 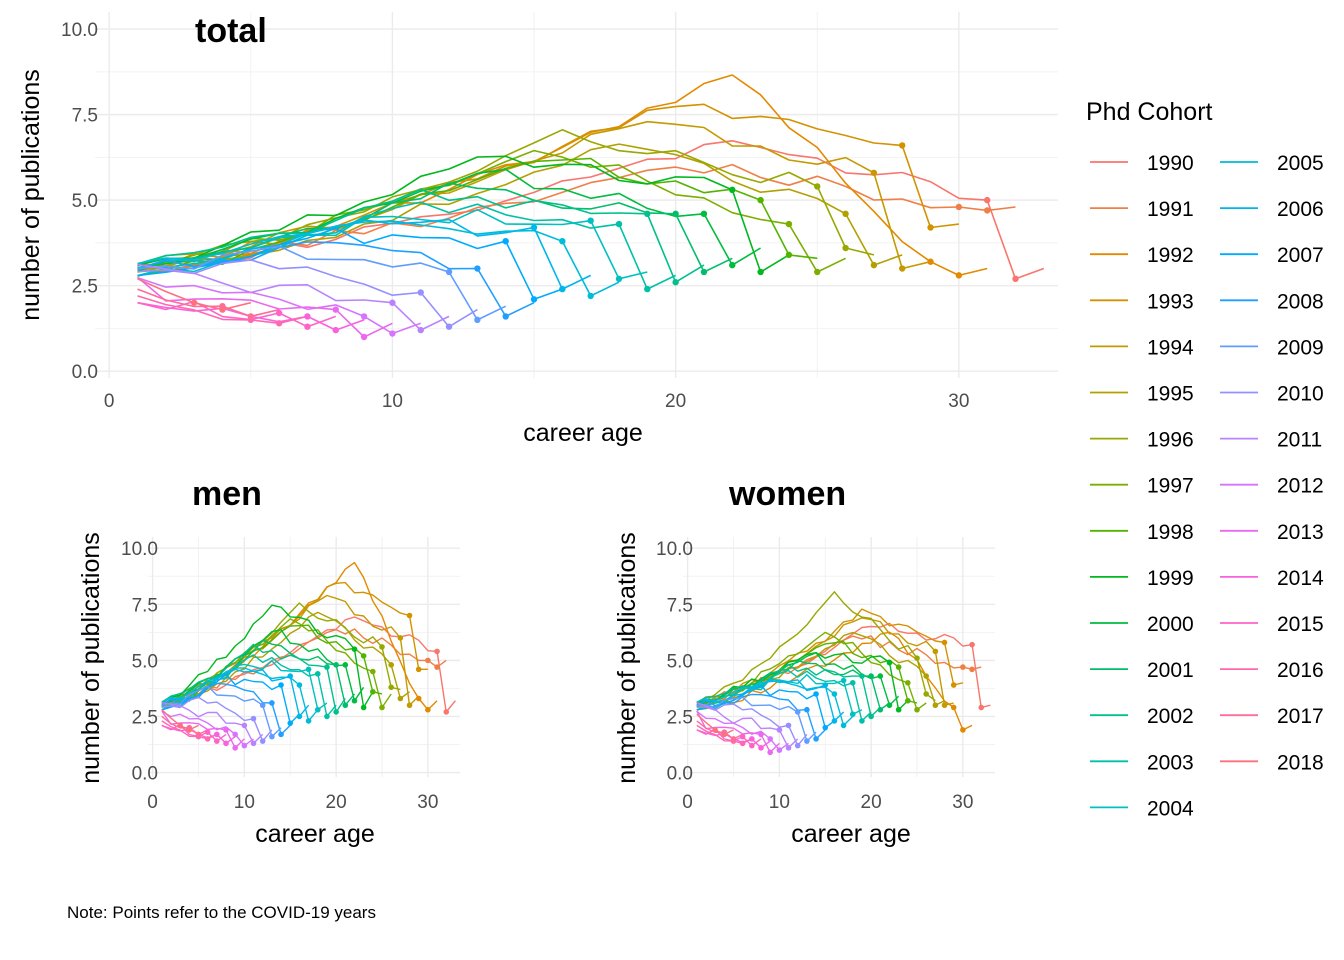 I want to click on men-covid-point-1996, so click(x=382, y=647).